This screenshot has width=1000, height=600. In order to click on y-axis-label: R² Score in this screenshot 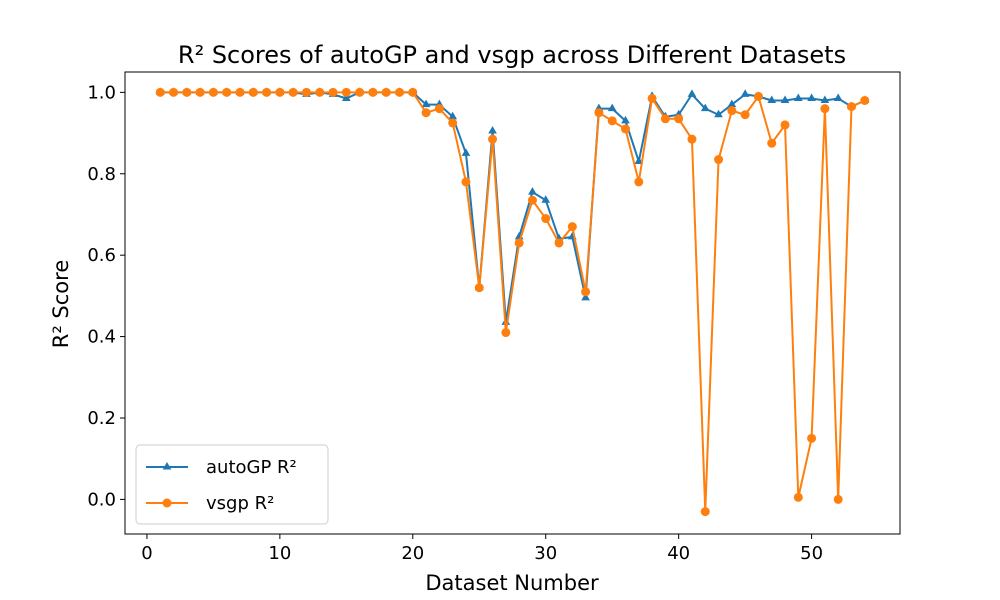, I will do `click(61, 304)`.